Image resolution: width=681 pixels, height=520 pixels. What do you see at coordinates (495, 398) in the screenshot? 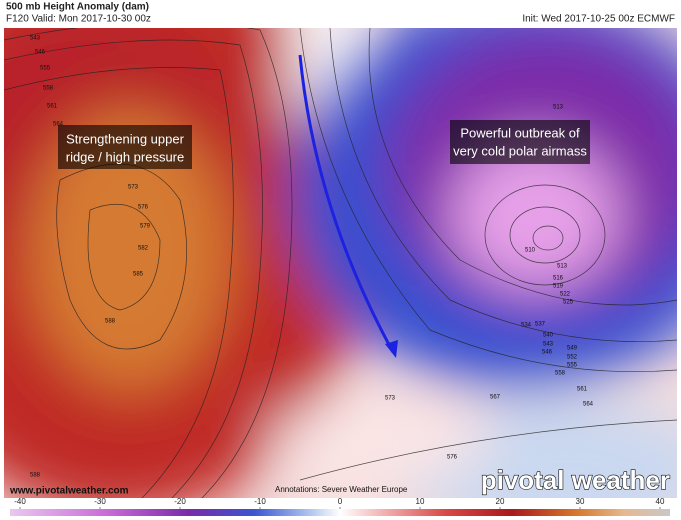
I see `contour-label: 567` at bounding box center [495, 398].